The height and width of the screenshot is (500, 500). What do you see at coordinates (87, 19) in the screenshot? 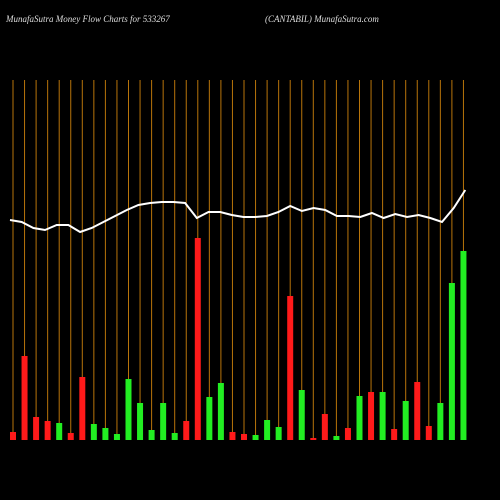
I see `chart-title: MunafaSutra Money Flow Charts for 533267` at bounding box center [87, 19].